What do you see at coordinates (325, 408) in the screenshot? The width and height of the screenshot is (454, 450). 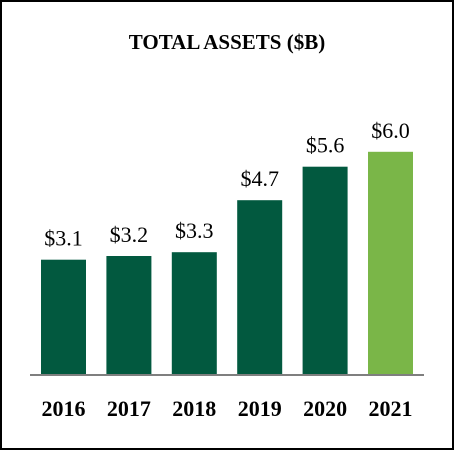 I see `x-tick-label-2020: 2020` at bounding box center [325, 408].